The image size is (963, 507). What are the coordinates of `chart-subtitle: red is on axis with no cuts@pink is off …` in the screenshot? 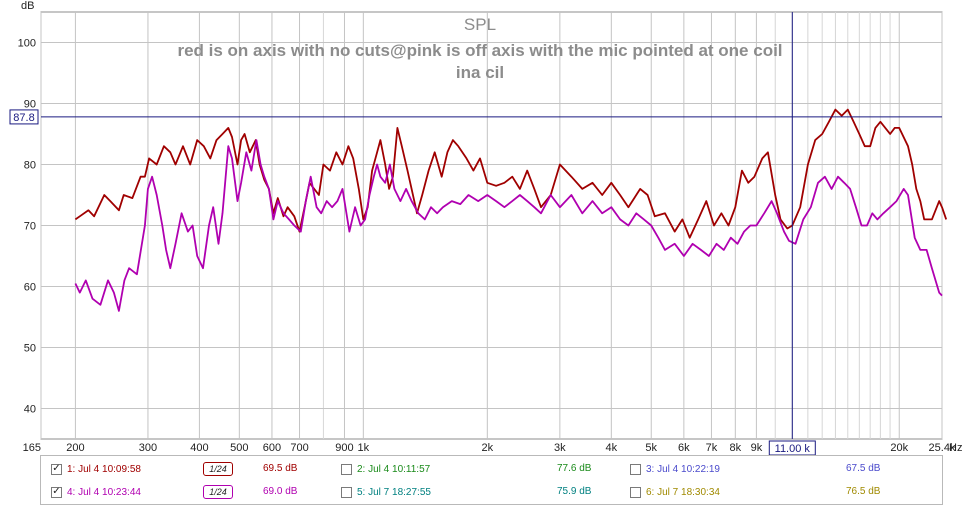 It's located at (479, 61).